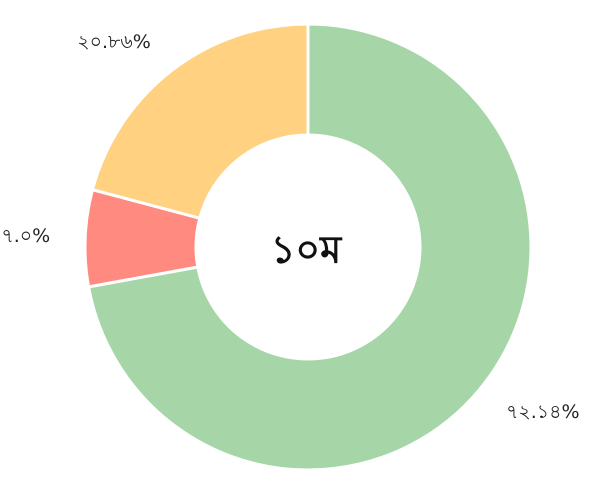 This screenshot has width=600, height=498. What do you see at coordinates (307, 250) in the screenshot?
I see `center-label: ১০ম` at bounding box center [307, 250].